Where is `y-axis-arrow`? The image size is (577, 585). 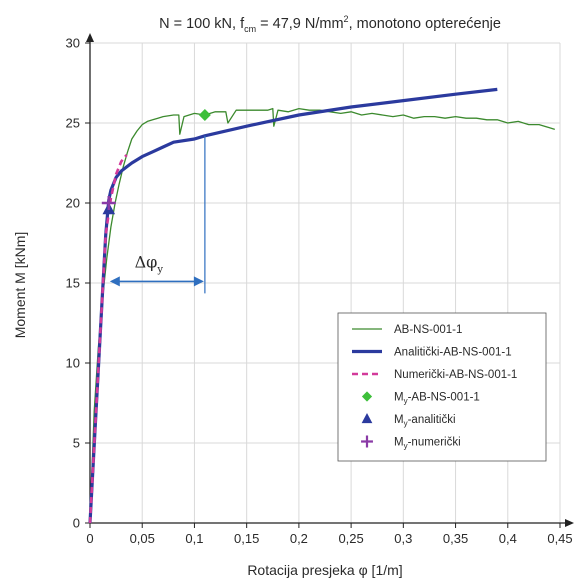 y-axis-arrow is located at coordinates (90, 37).